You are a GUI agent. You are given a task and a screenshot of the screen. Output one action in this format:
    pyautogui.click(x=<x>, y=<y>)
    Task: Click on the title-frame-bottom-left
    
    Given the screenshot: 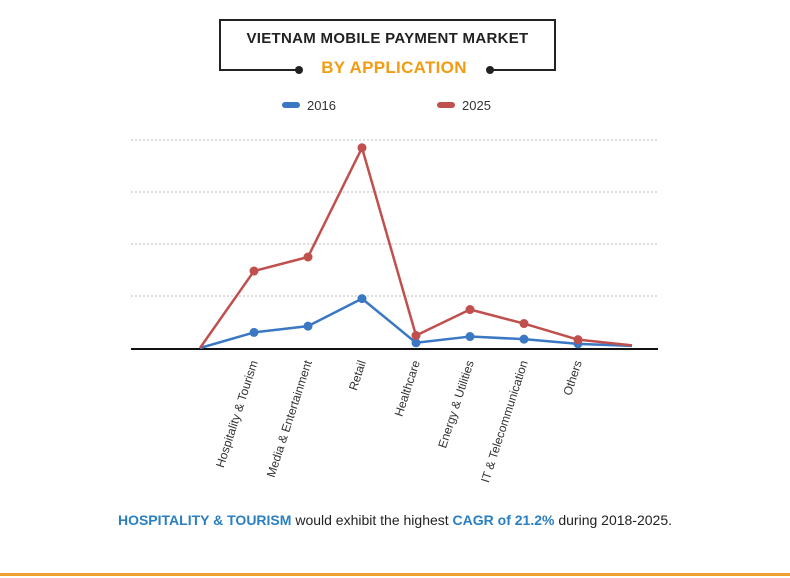 What is the action you would take?
    pyautogui.click(x=258, y=70)
    